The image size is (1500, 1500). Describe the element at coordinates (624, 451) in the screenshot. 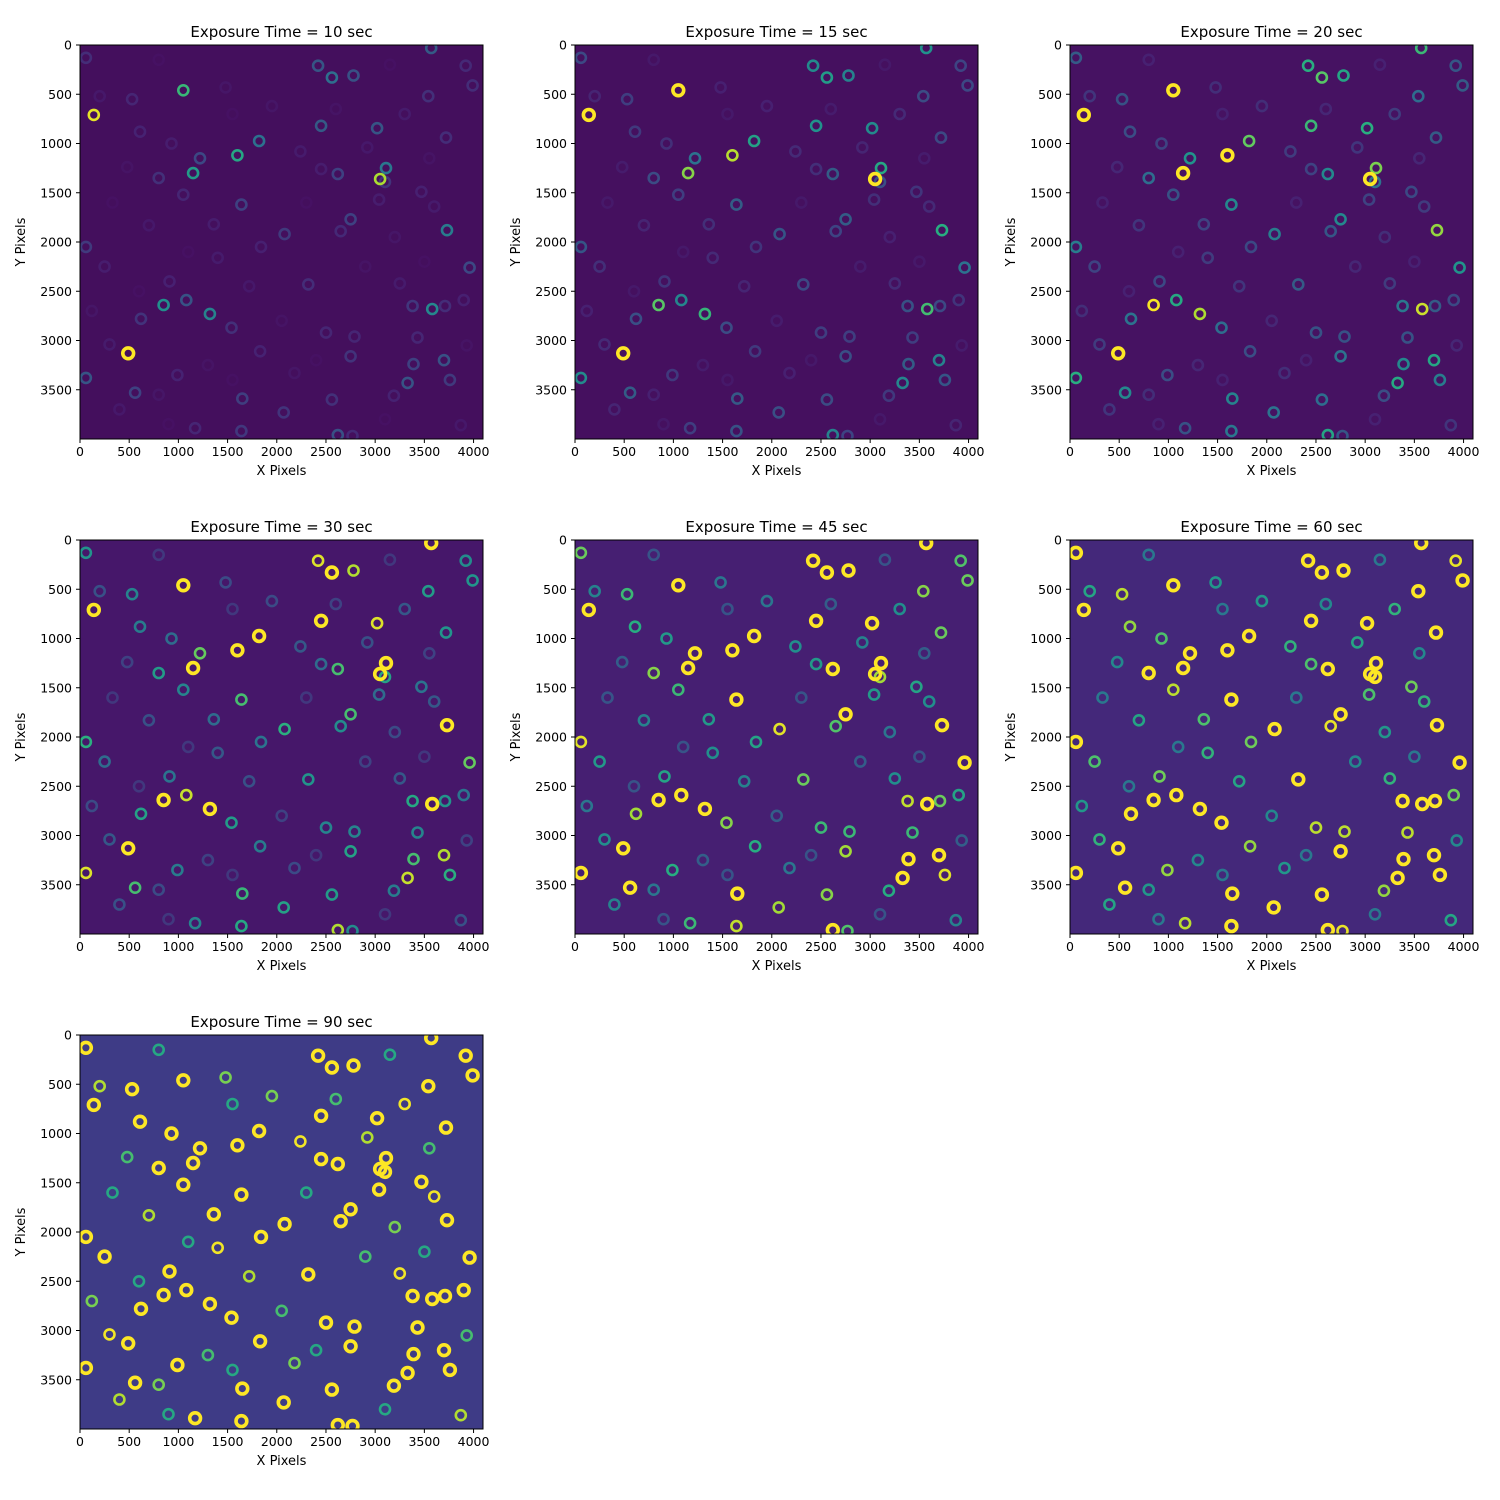

I see `x-tick-label: 500` at that location.